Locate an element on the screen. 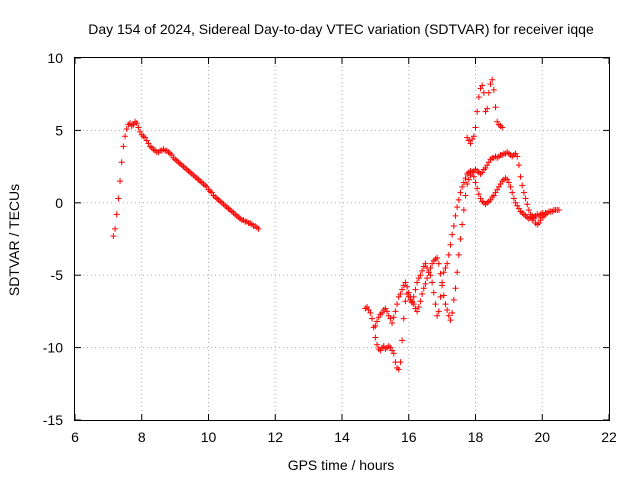  x-tick-label: 22 is located at coordinates (609, 437).